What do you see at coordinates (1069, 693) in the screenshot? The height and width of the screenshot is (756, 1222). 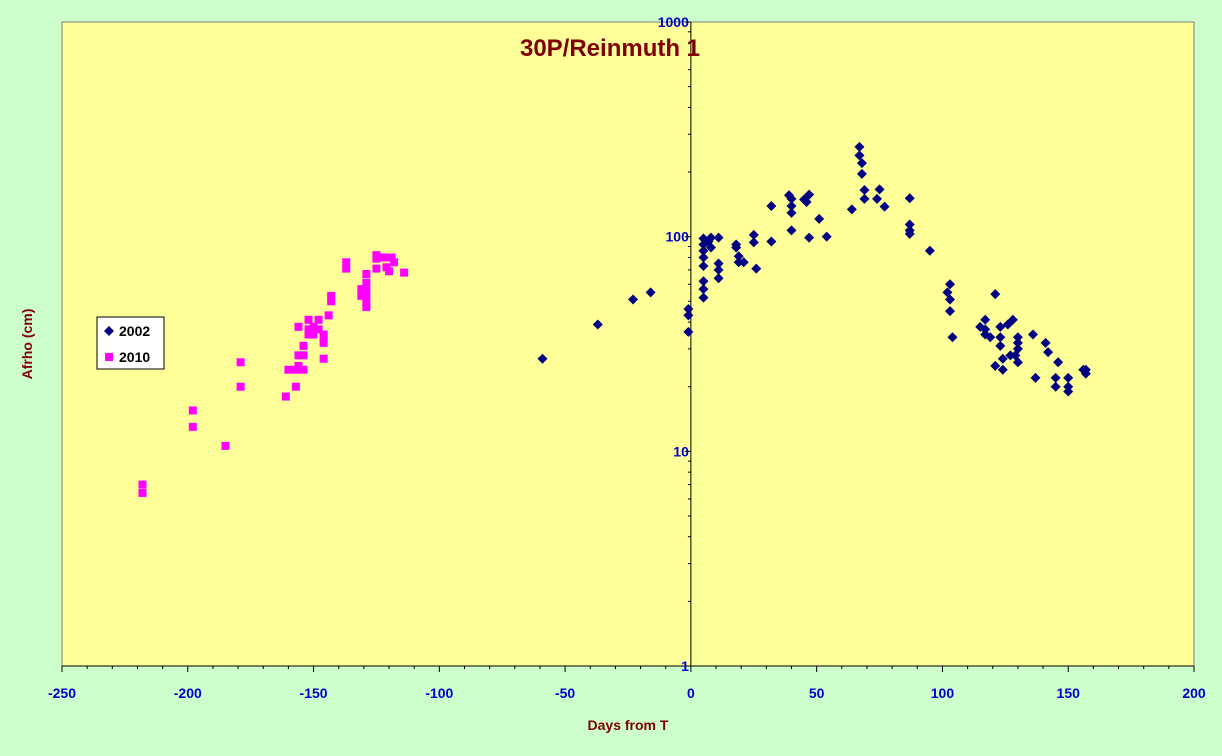 I see `x-tick-label: 150` at bounding box center [1069, 693].